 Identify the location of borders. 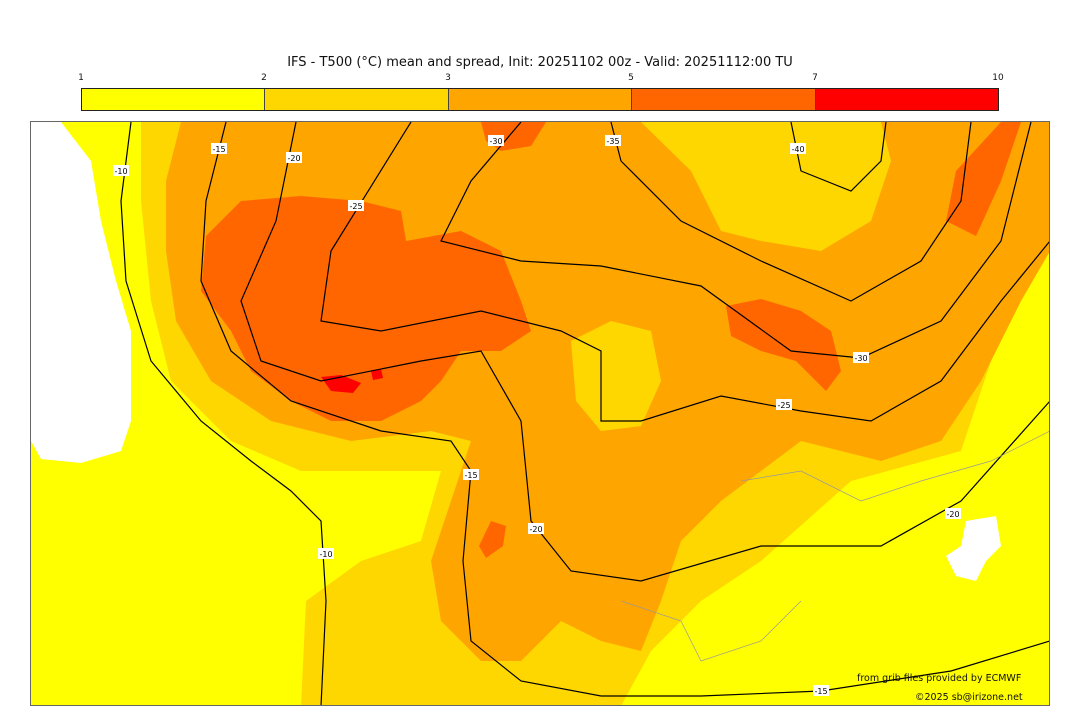
(834, 546).